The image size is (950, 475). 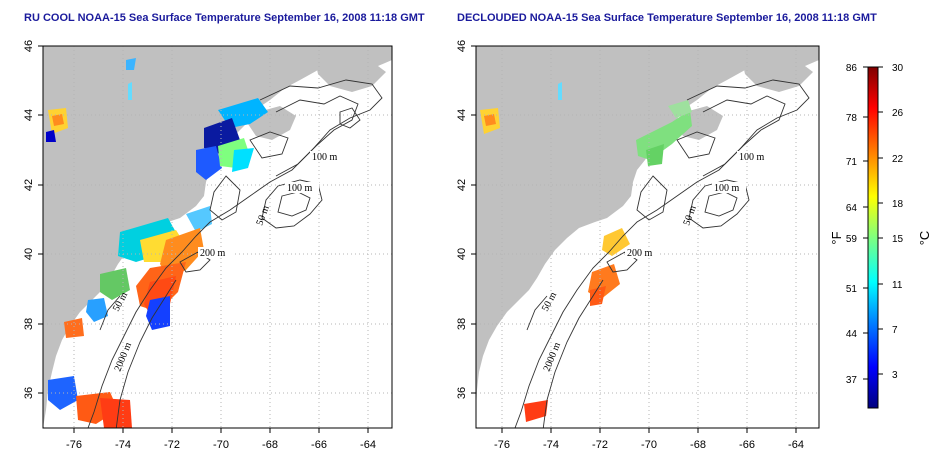 What do you see at coordinates (898, 159) in the screenshot?
I see `celsius-tick: 22` at bounding box center [898, 159].